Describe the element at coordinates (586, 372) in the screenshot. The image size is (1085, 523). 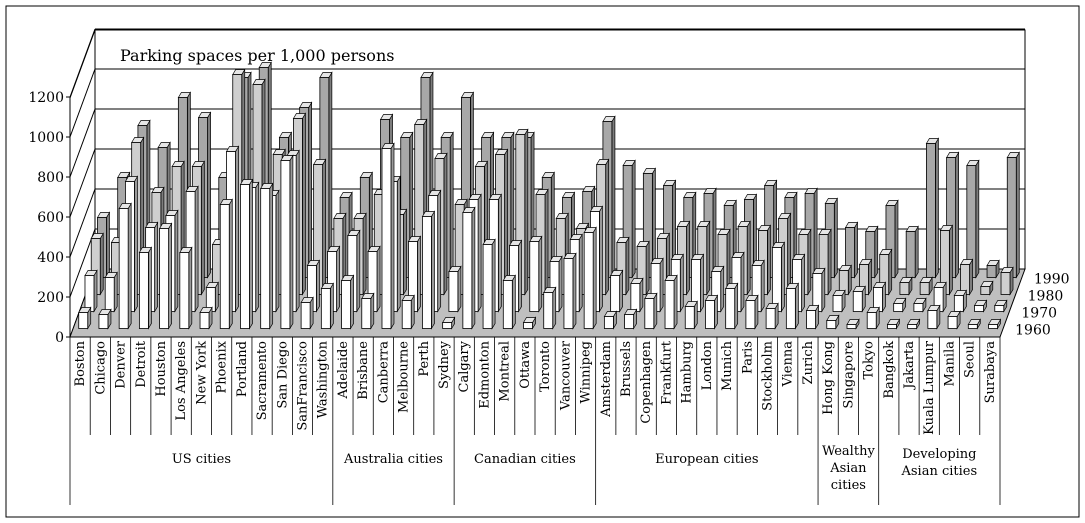
I see `category-label: Winnipeg` at that location.